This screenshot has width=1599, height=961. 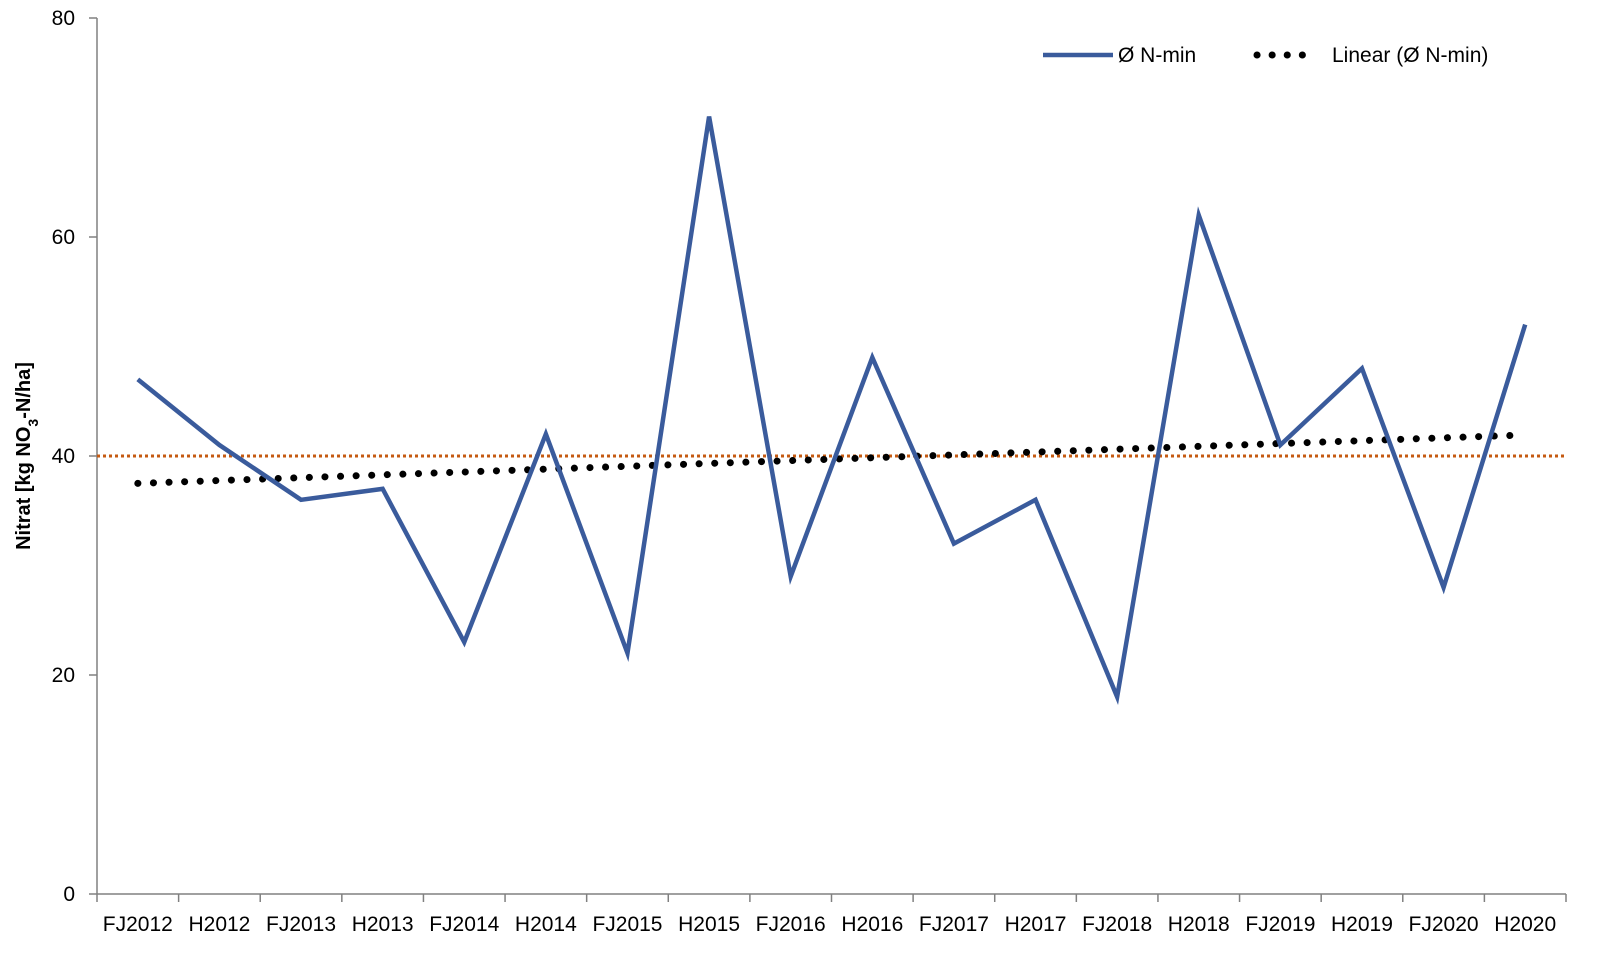 I want to click on x-tick-label: H2016, so click(x=872, y=924).